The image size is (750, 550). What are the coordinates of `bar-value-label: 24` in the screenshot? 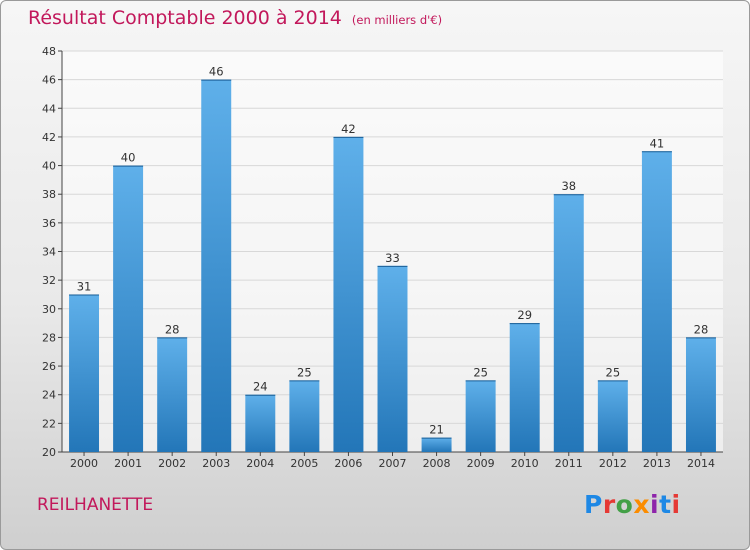 It's located at (260, 387).